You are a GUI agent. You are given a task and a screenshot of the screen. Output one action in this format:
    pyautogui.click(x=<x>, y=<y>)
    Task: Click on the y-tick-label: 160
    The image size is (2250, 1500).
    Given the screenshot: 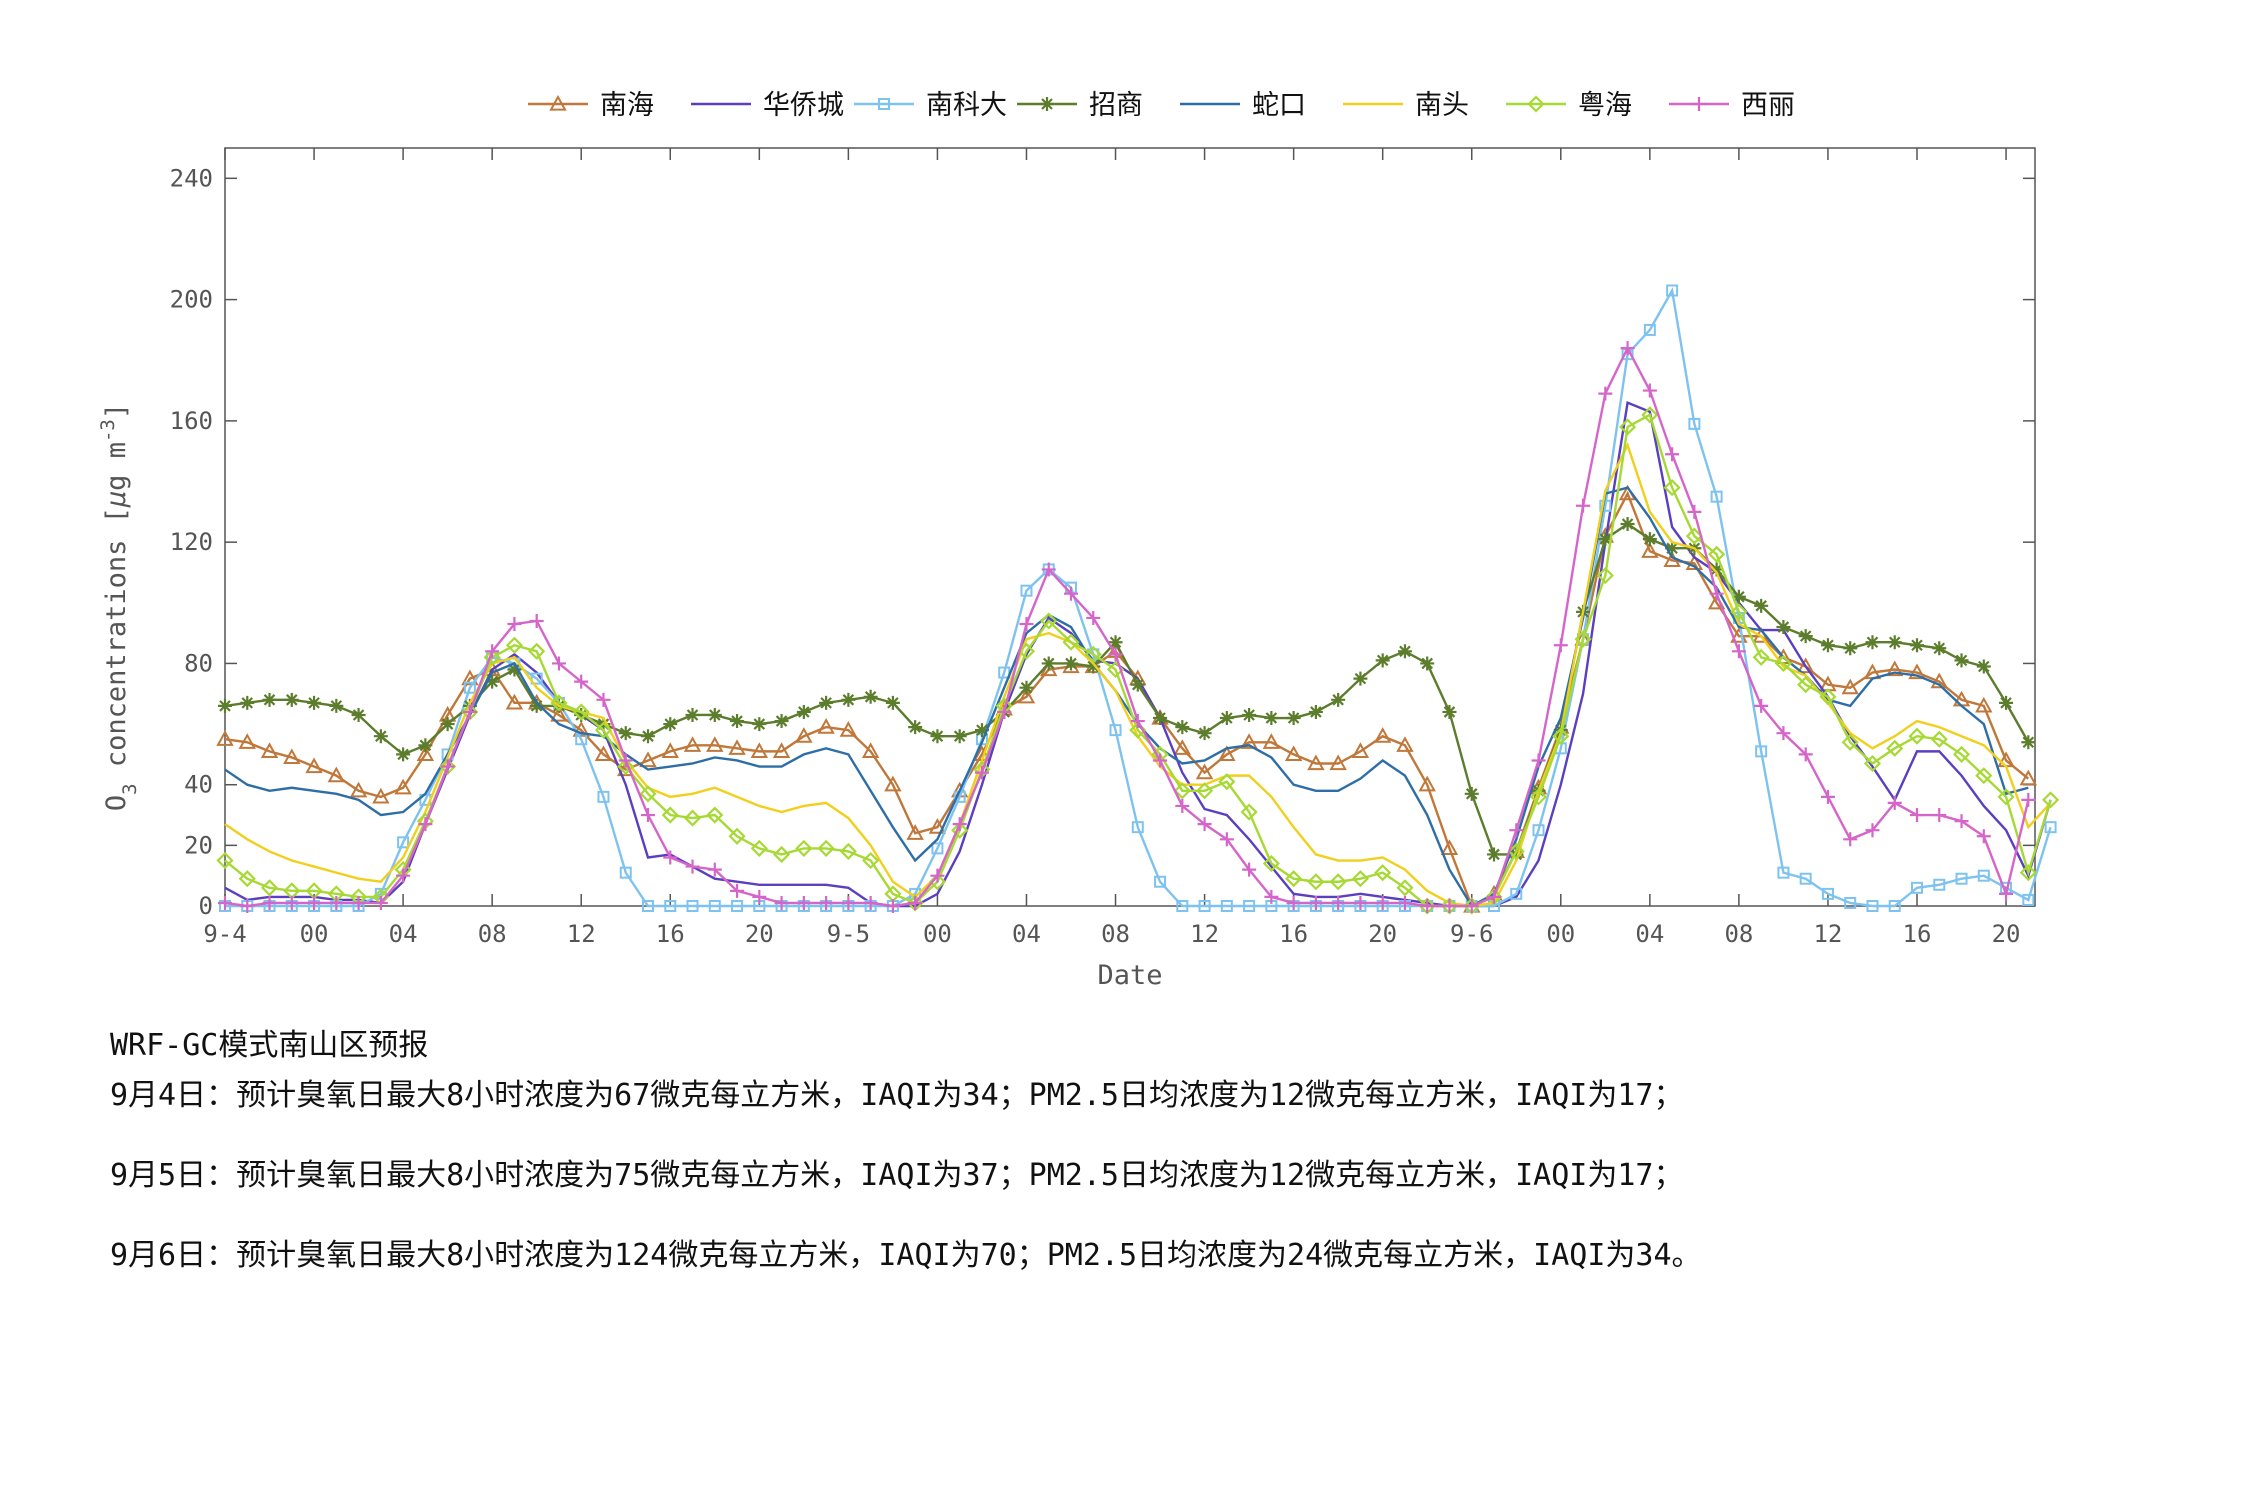 What is the action you would take?
    pyautogui.click(x=191, y=421)
    